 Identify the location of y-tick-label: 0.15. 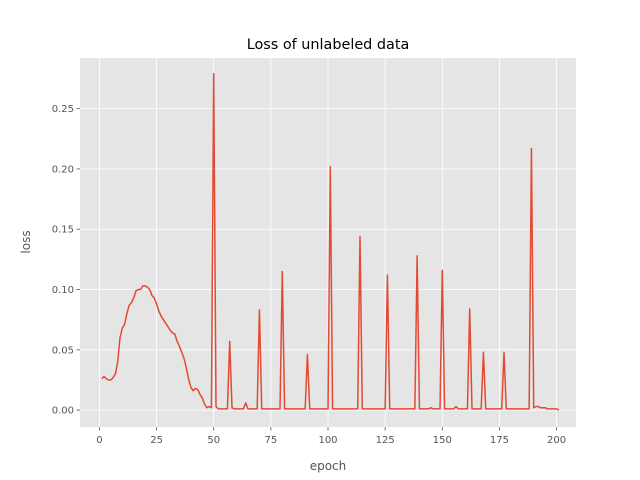
(63, 230).